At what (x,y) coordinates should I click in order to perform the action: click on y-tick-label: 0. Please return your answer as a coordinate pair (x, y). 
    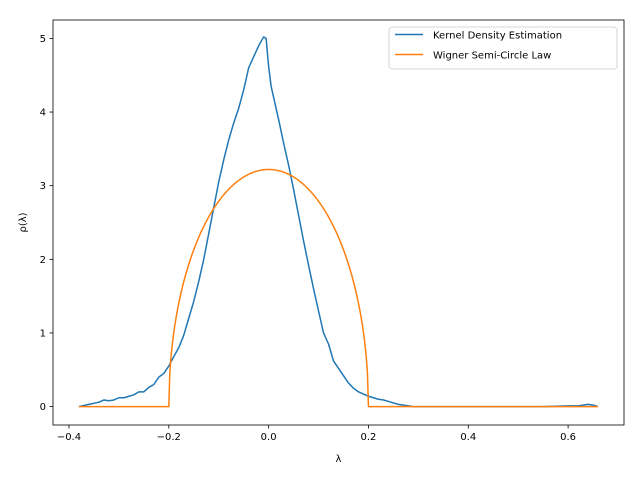
    Looking at the image, I should click on (43, 407).